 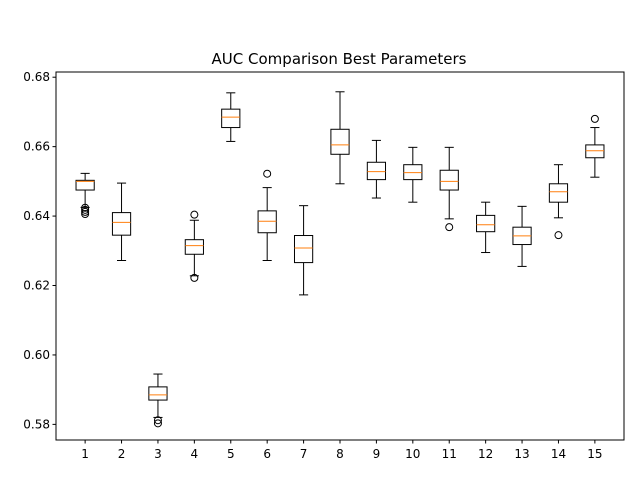 I want to click on x-tick-label: 5, so click(x=231, y=454).